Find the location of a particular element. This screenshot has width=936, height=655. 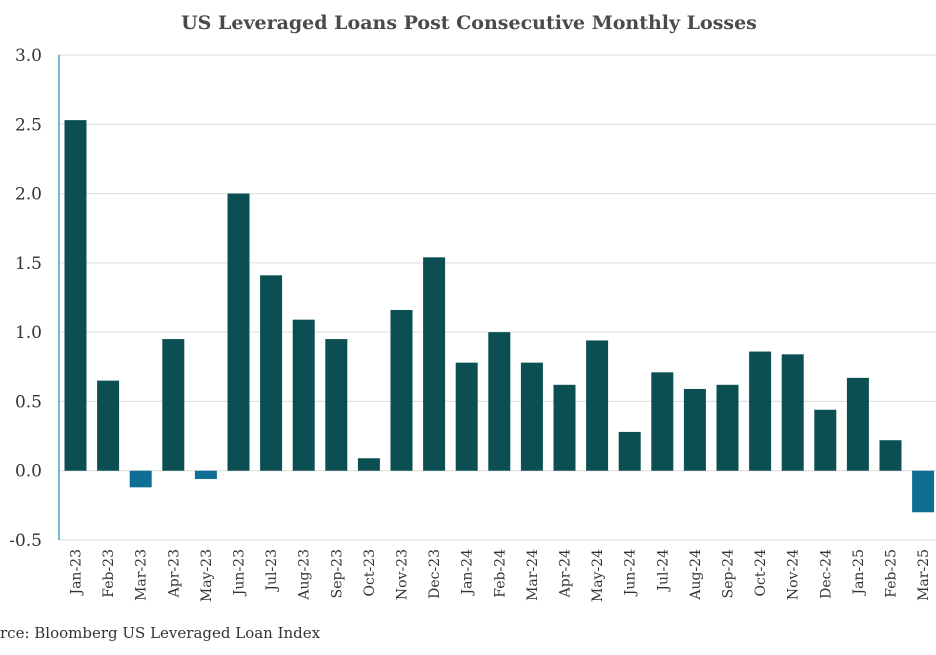

x-tick-label: Jun-24 is located at coordinates (631, 573).